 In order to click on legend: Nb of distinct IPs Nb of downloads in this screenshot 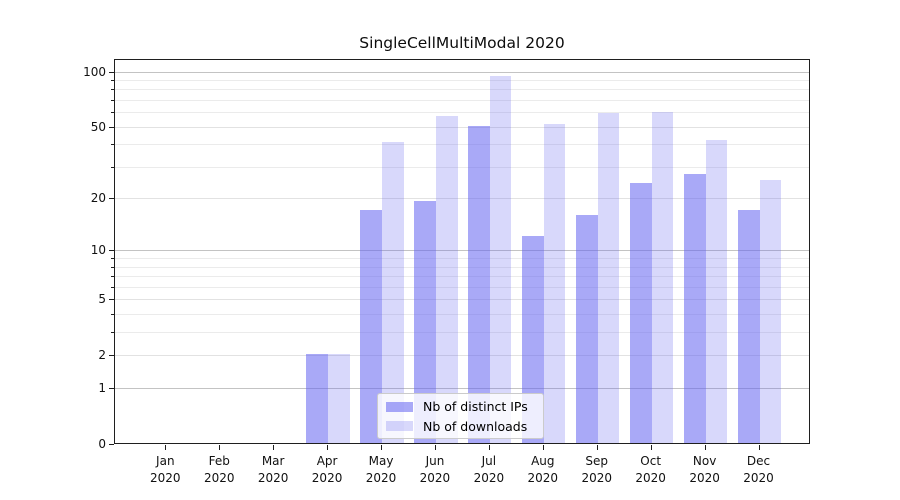, I will do `click(460, 416)`.